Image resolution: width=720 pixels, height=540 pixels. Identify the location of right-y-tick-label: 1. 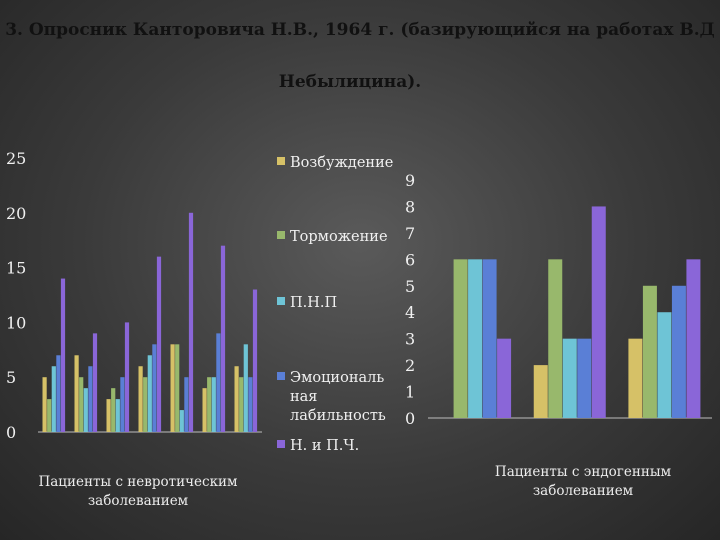
(410, 392).